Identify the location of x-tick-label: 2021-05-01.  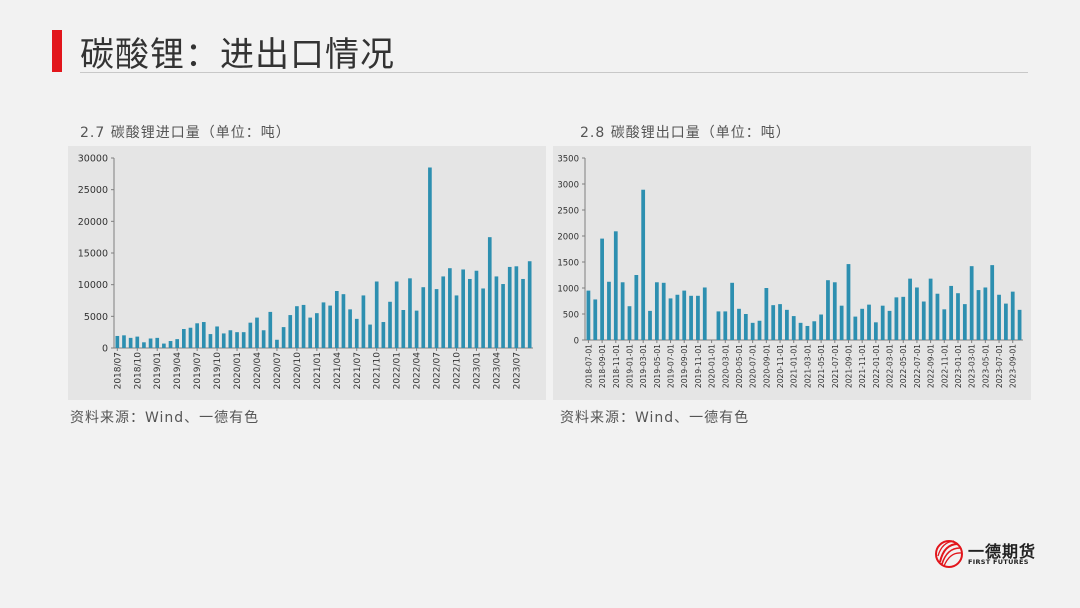
(821, 366).